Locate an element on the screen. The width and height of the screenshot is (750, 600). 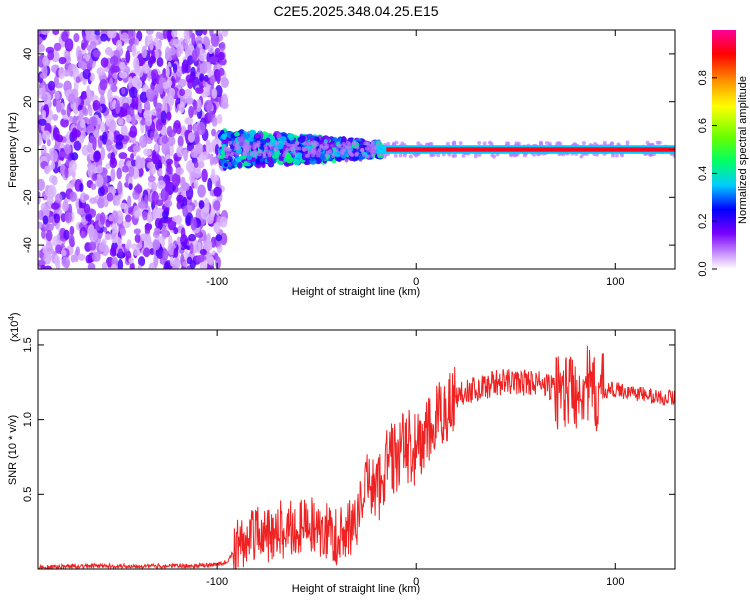
spectrogram-carrier-core is located at coordinates (530, 149).